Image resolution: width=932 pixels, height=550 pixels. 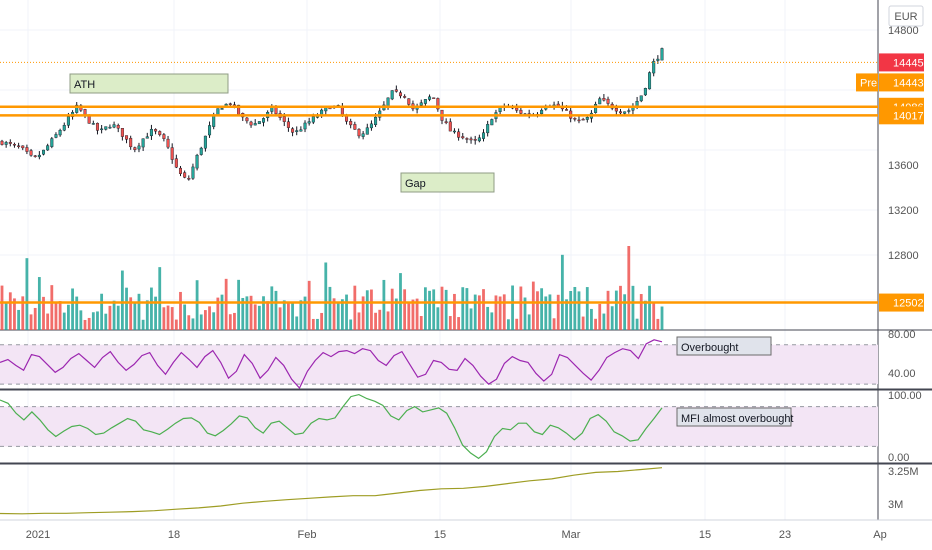 I want to click on level-badge-label: 12502, so click(x=908, y=304).